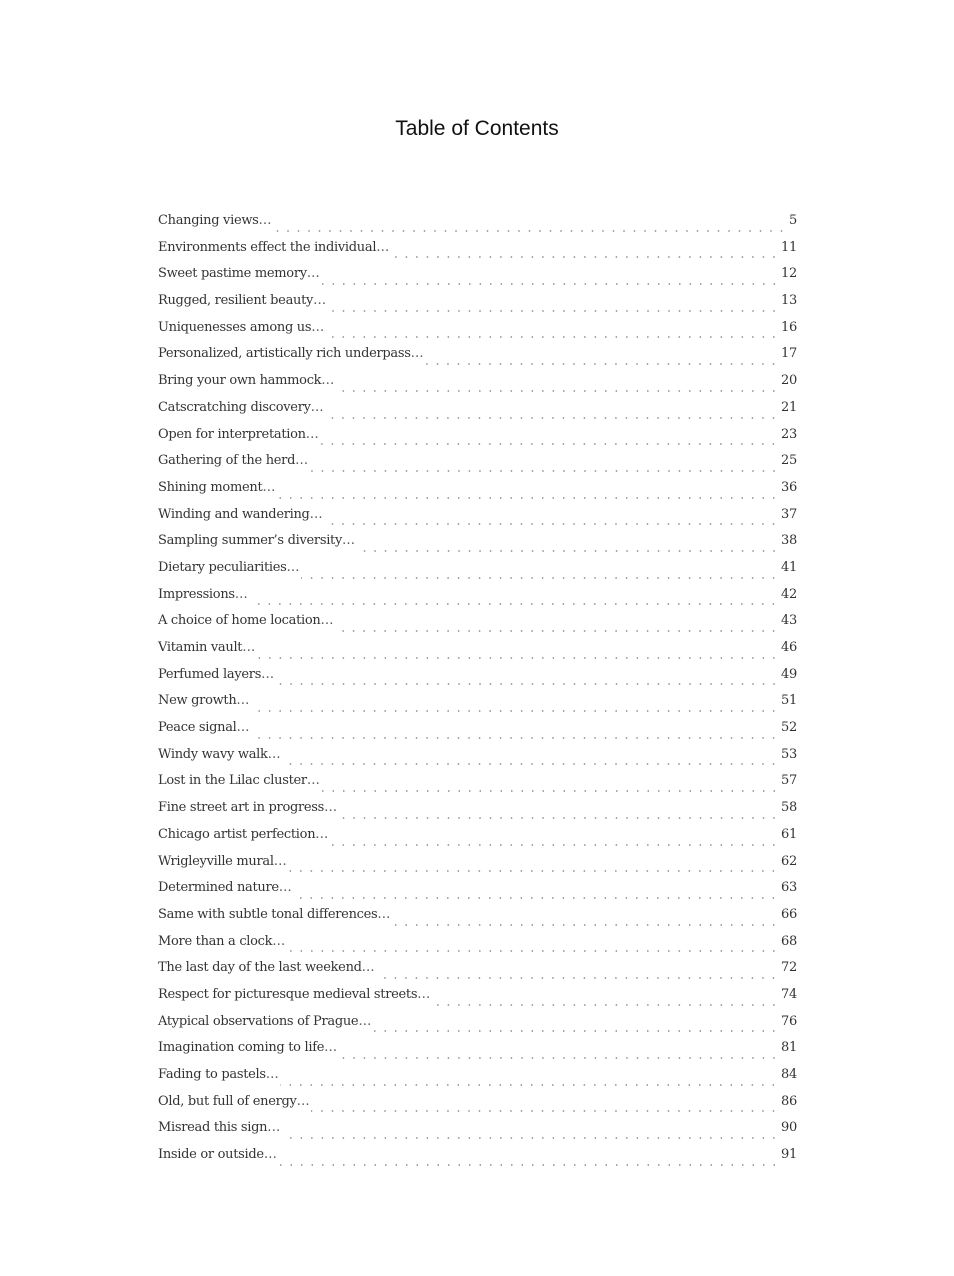 This screenshot has width=954, height=1276. I want to click on toc-entry-page: 57, so click(789, 781).